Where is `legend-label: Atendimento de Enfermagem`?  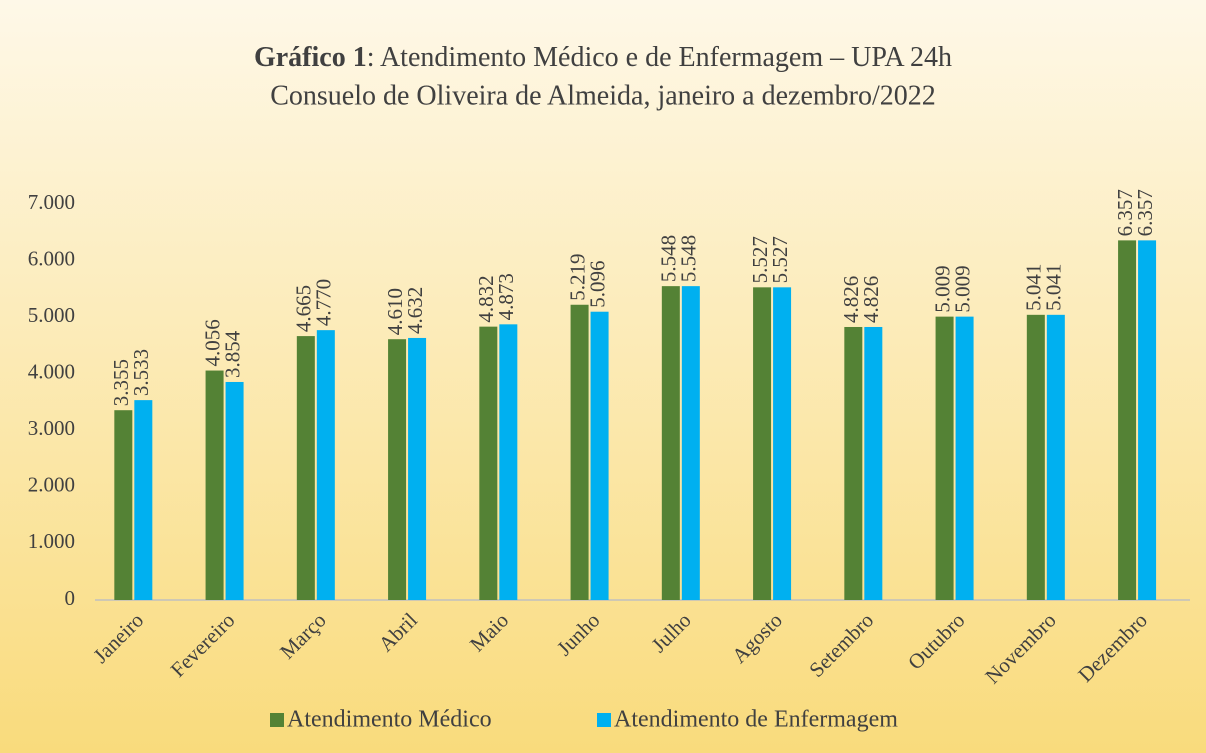
legend-label: Atendimento de Enfermagem is located at coordinates (756, 720).